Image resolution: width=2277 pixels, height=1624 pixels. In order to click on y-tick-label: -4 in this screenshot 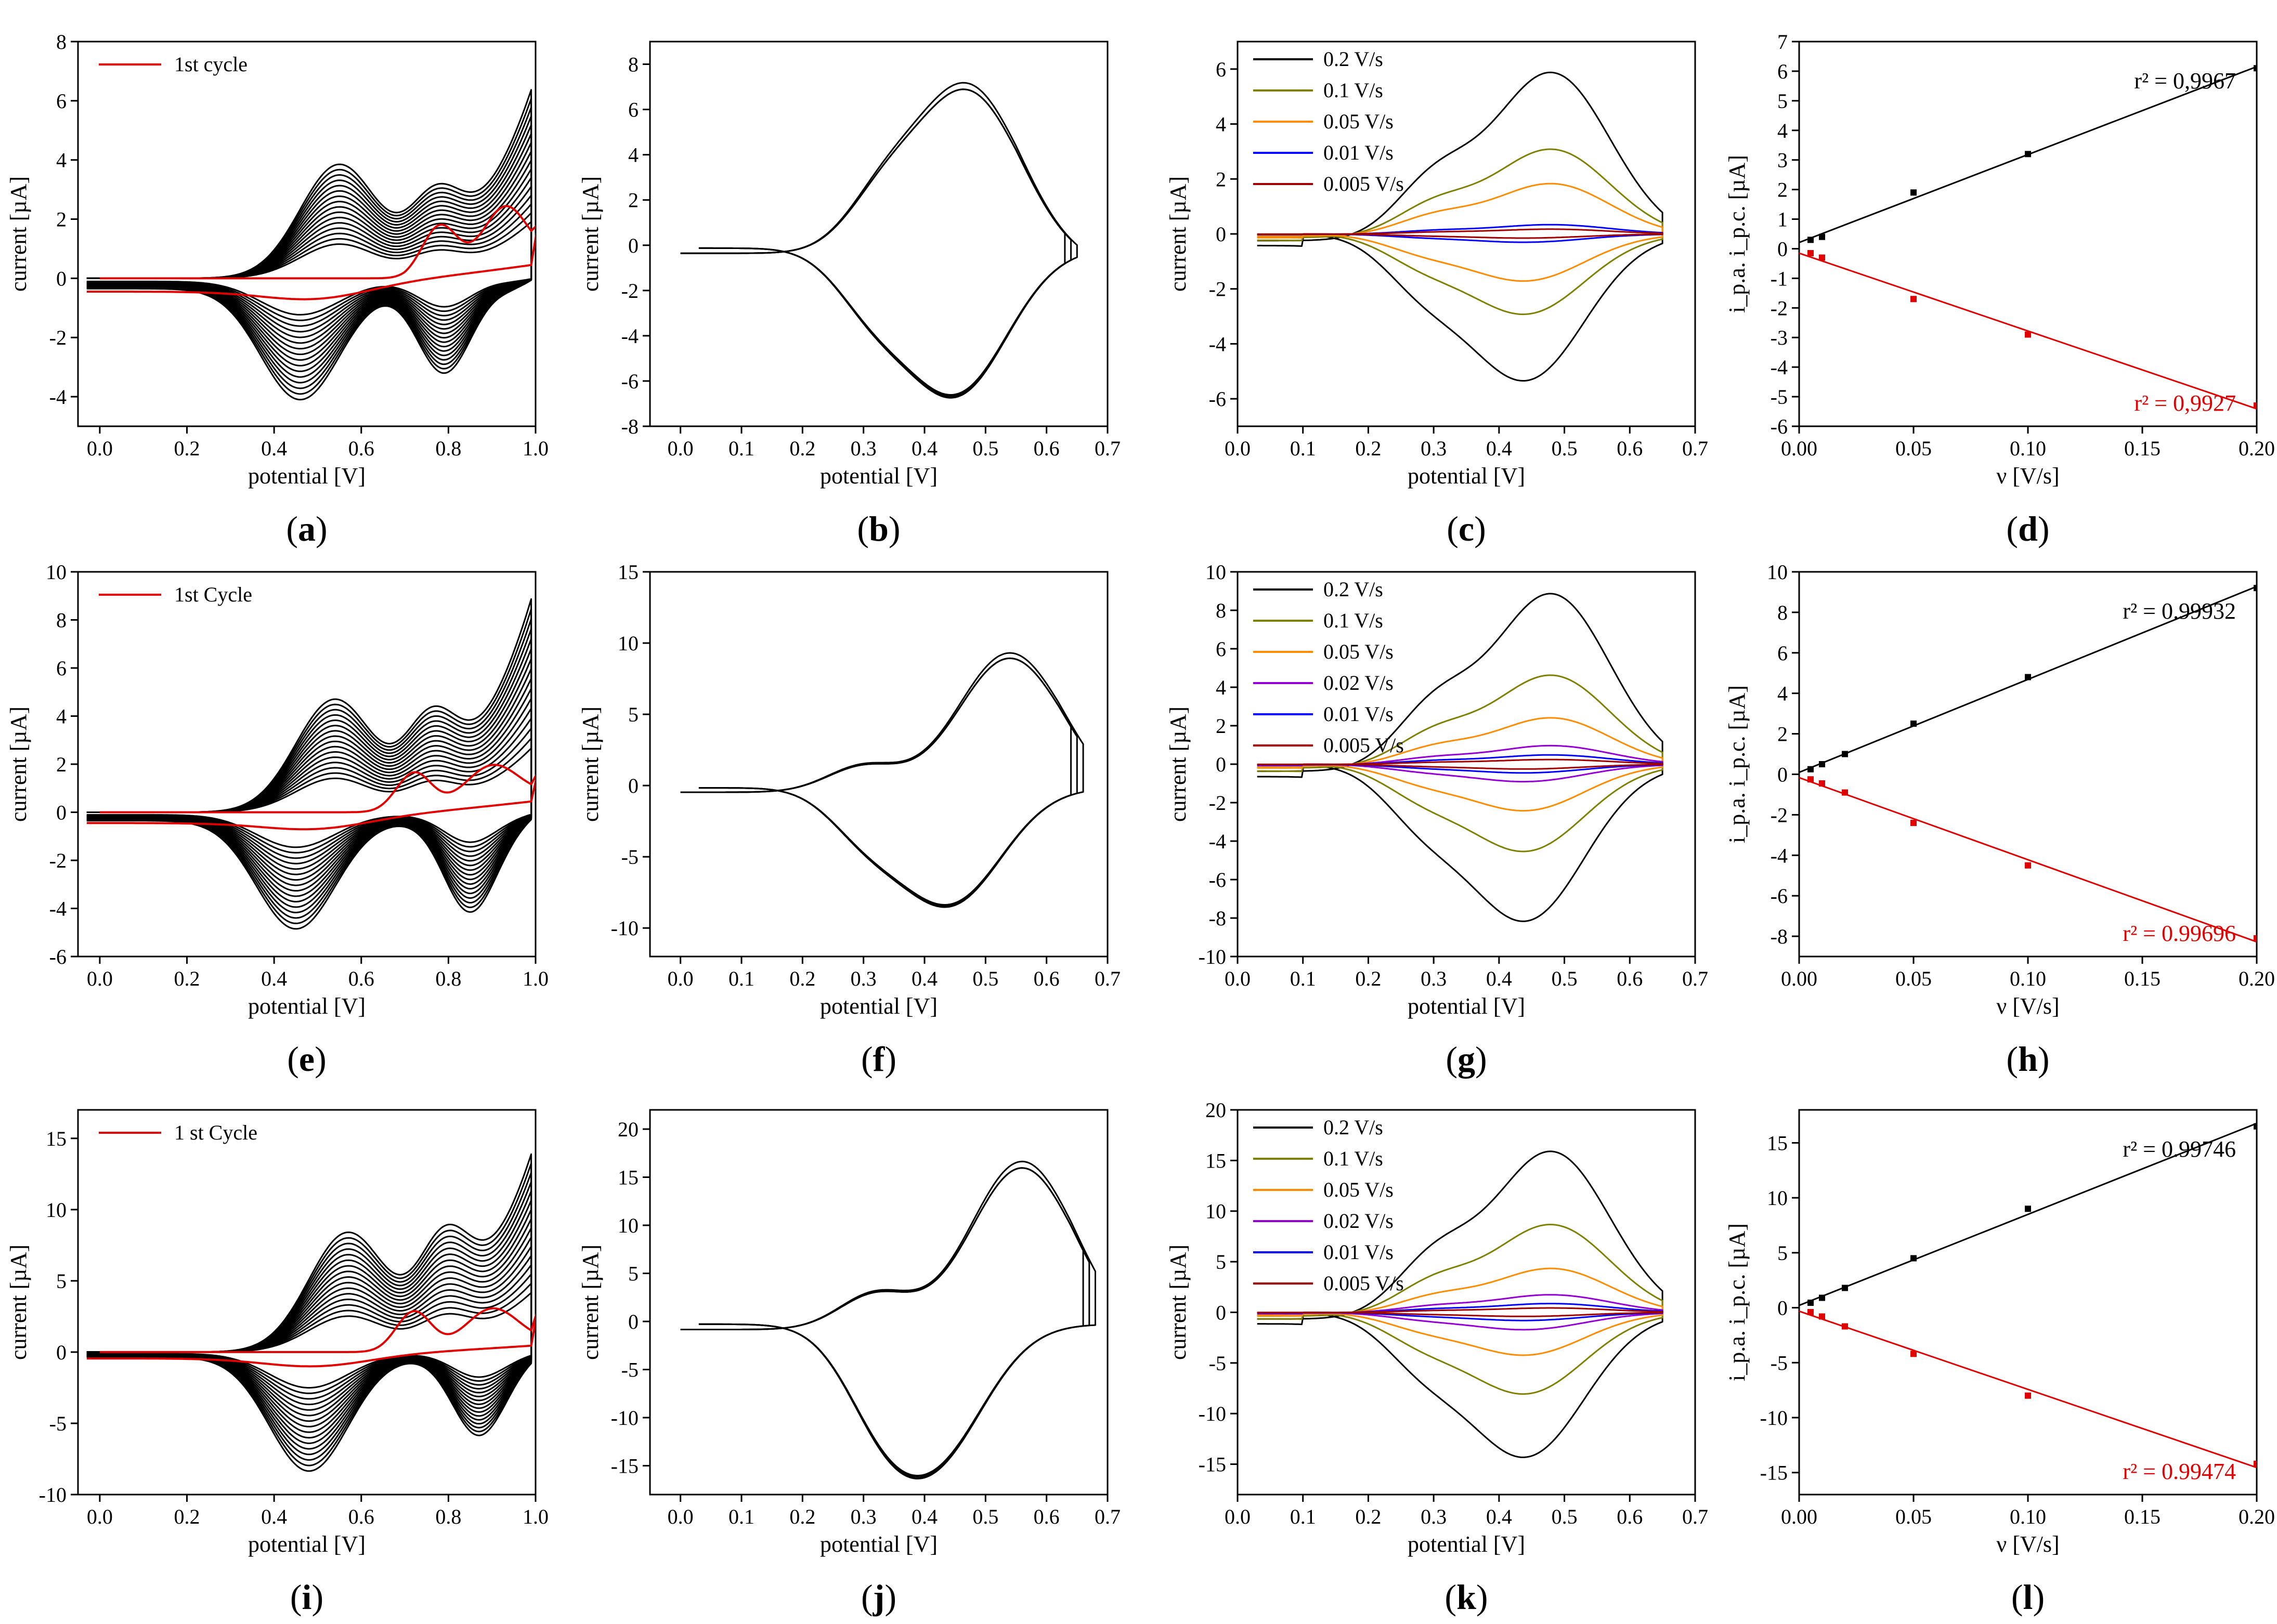, I will do `click(58, 909)`.